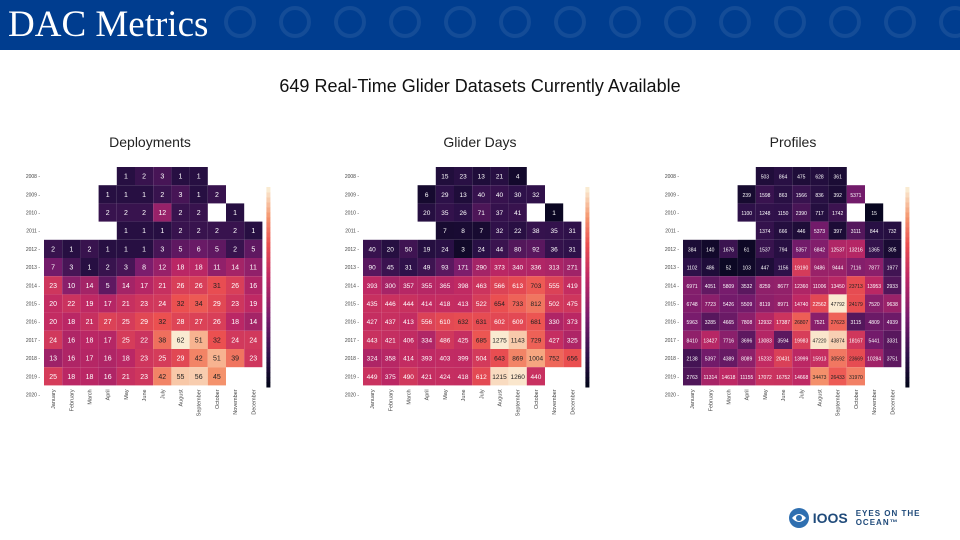 The image size is (960, 540). What do you see at coordinates (672, 323) in the screenshot?
I see `row-label: 2016 -` at bounding box center [672, 323].